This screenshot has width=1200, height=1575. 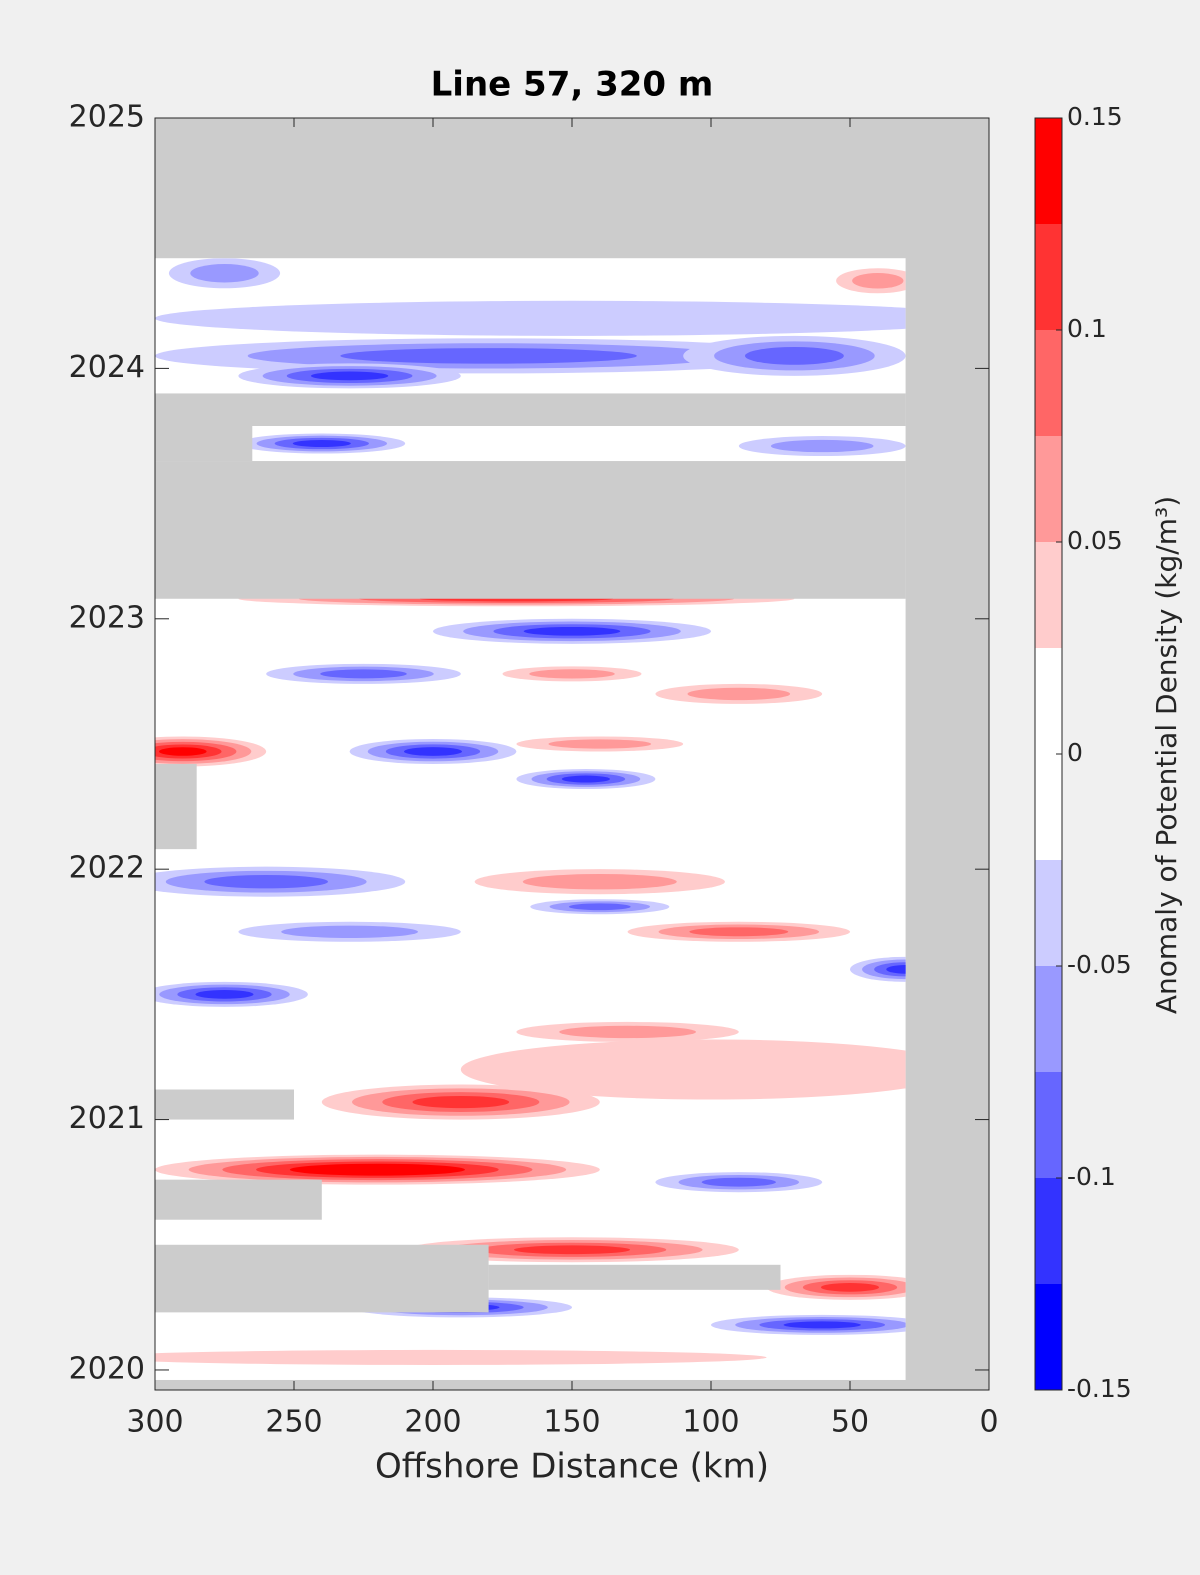 I want to click on x-tick-label: 250, so click(x=293, y=1422).